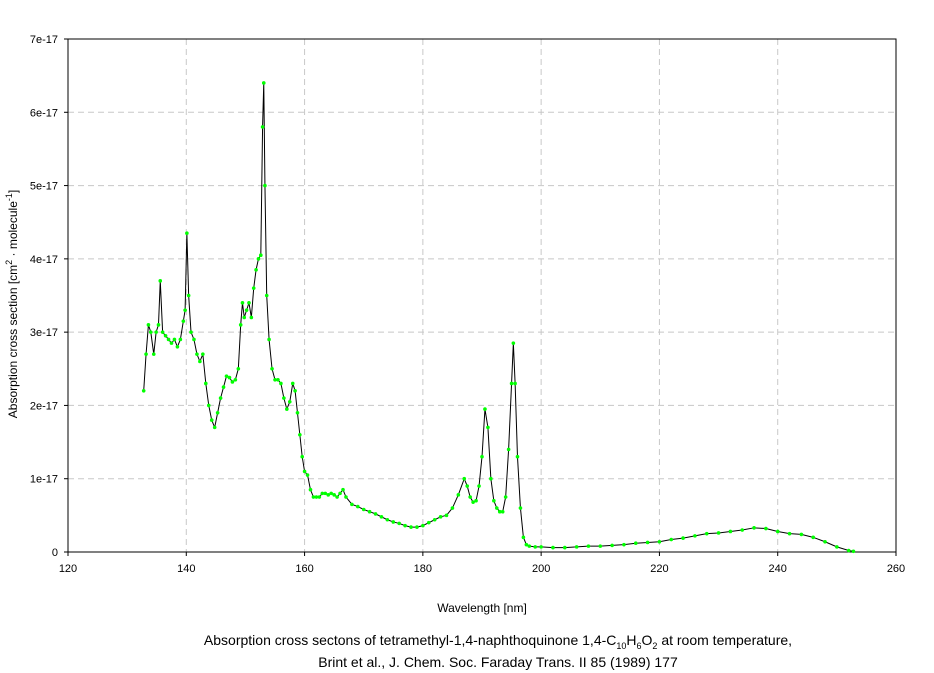 Image resolution: width=934 pixels, height=673 pixels. I want to click on x-tick-label: 120, so click(68, 569).